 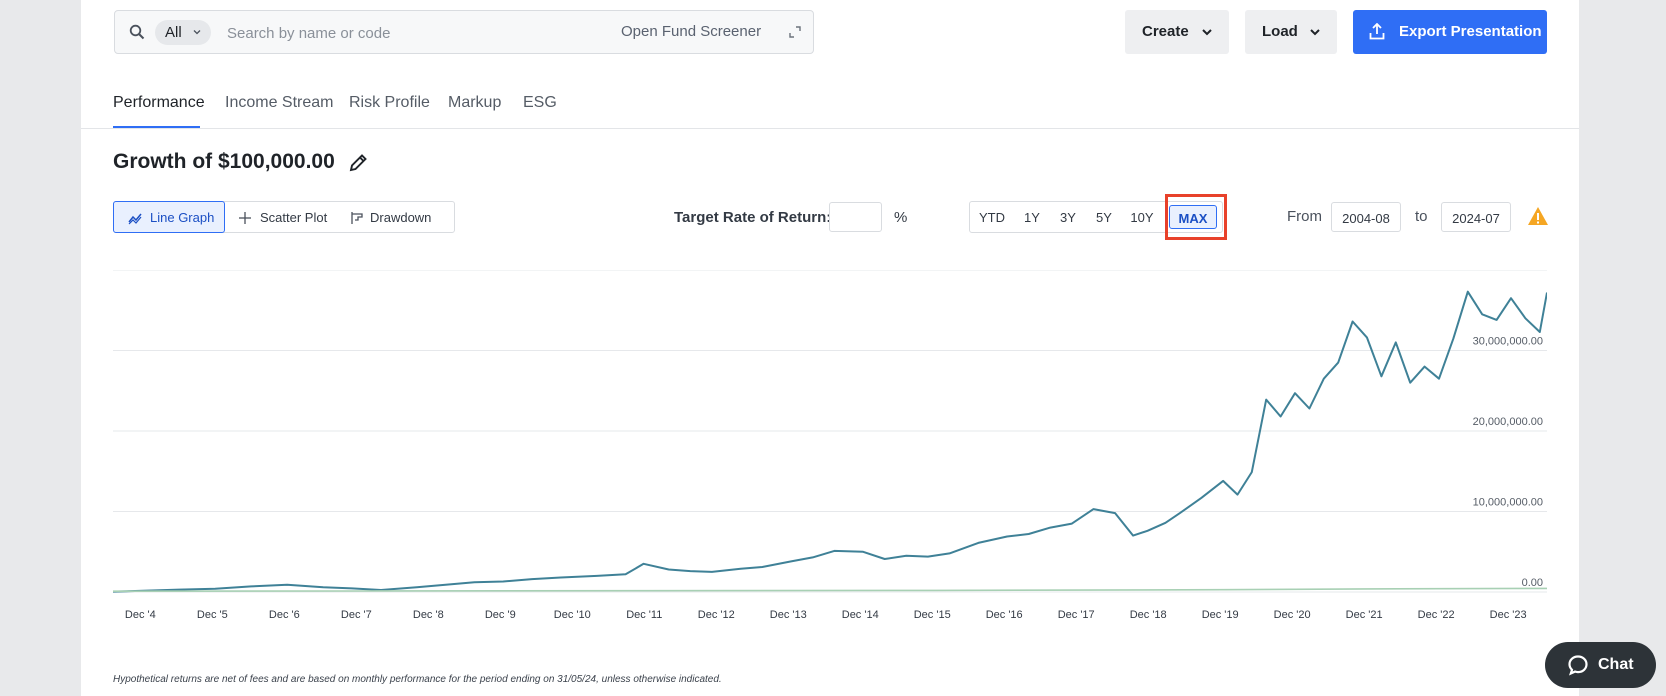 What do you see at coordinates (932, 615) in the screenshot?
I see `x-tick-label: Dec '15` at bounding box center [932, 615].